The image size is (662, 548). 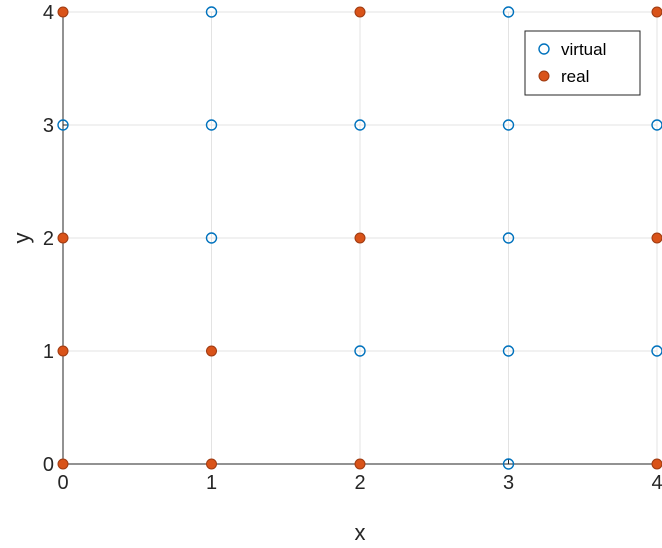 I want to click on x-axis-label: x, so click(x=360, y=532).